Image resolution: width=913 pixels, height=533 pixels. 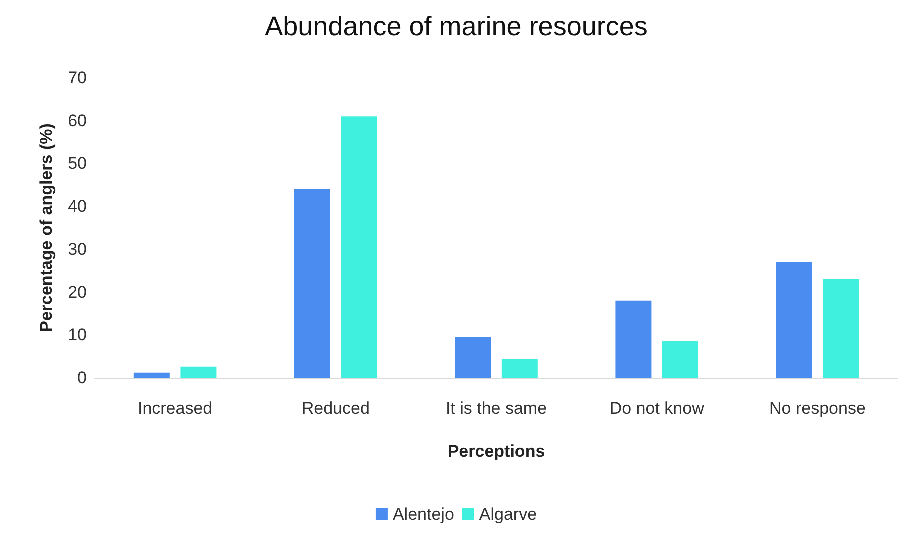 I want to click on y-tick-label: 30, so click(x=77, y=249).